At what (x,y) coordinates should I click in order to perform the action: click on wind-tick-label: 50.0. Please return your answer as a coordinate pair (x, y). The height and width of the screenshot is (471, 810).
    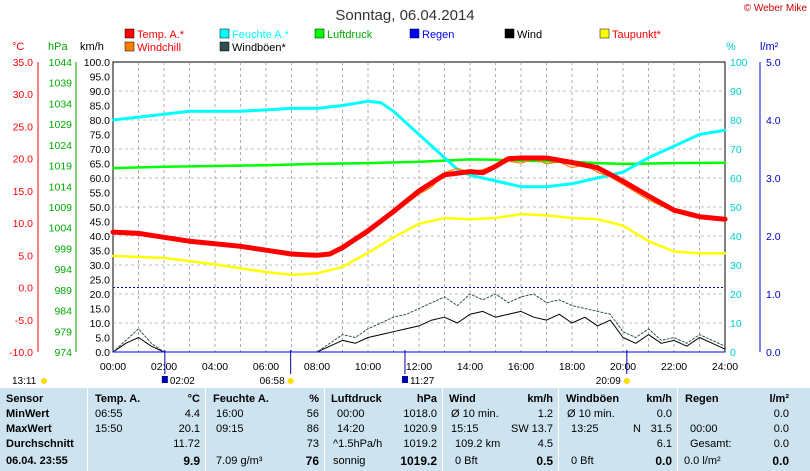
    Looking at the image, I should click on (100, 208).